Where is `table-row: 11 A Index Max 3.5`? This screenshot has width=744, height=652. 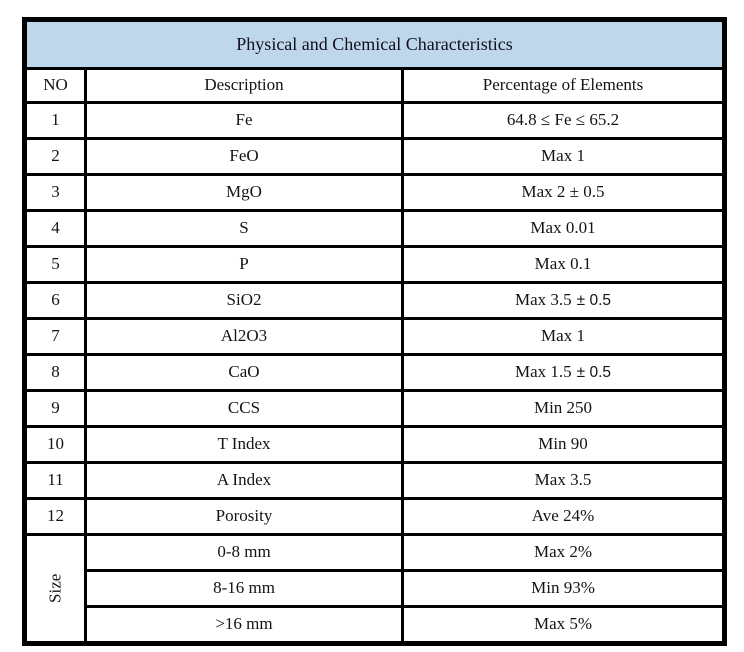
table-row: 11 A Index Max 3.5 is located at coordinates (375, 480).